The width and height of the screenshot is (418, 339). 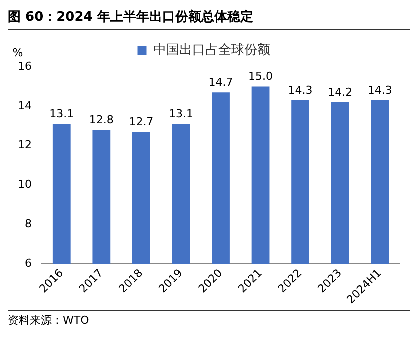 What do you see at coordinates (221, 82) in the screenshot?
I see `data-label: 14.7` at bounding box center [221, 82].